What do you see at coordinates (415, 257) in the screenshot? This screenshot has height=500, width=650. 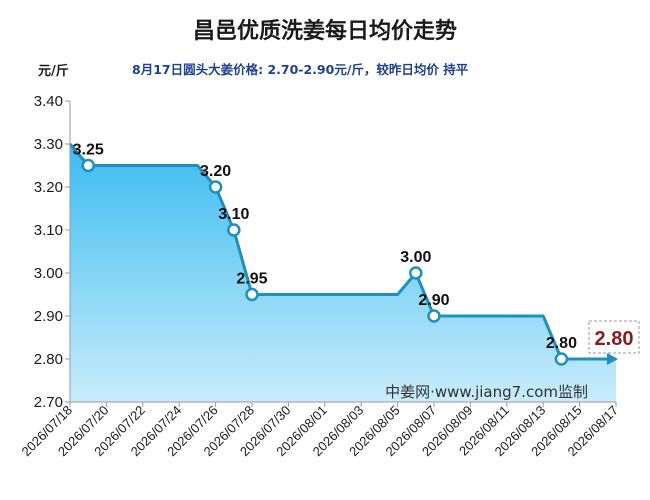 I see `data-label: 3.00` at bounding box center [415, 257].